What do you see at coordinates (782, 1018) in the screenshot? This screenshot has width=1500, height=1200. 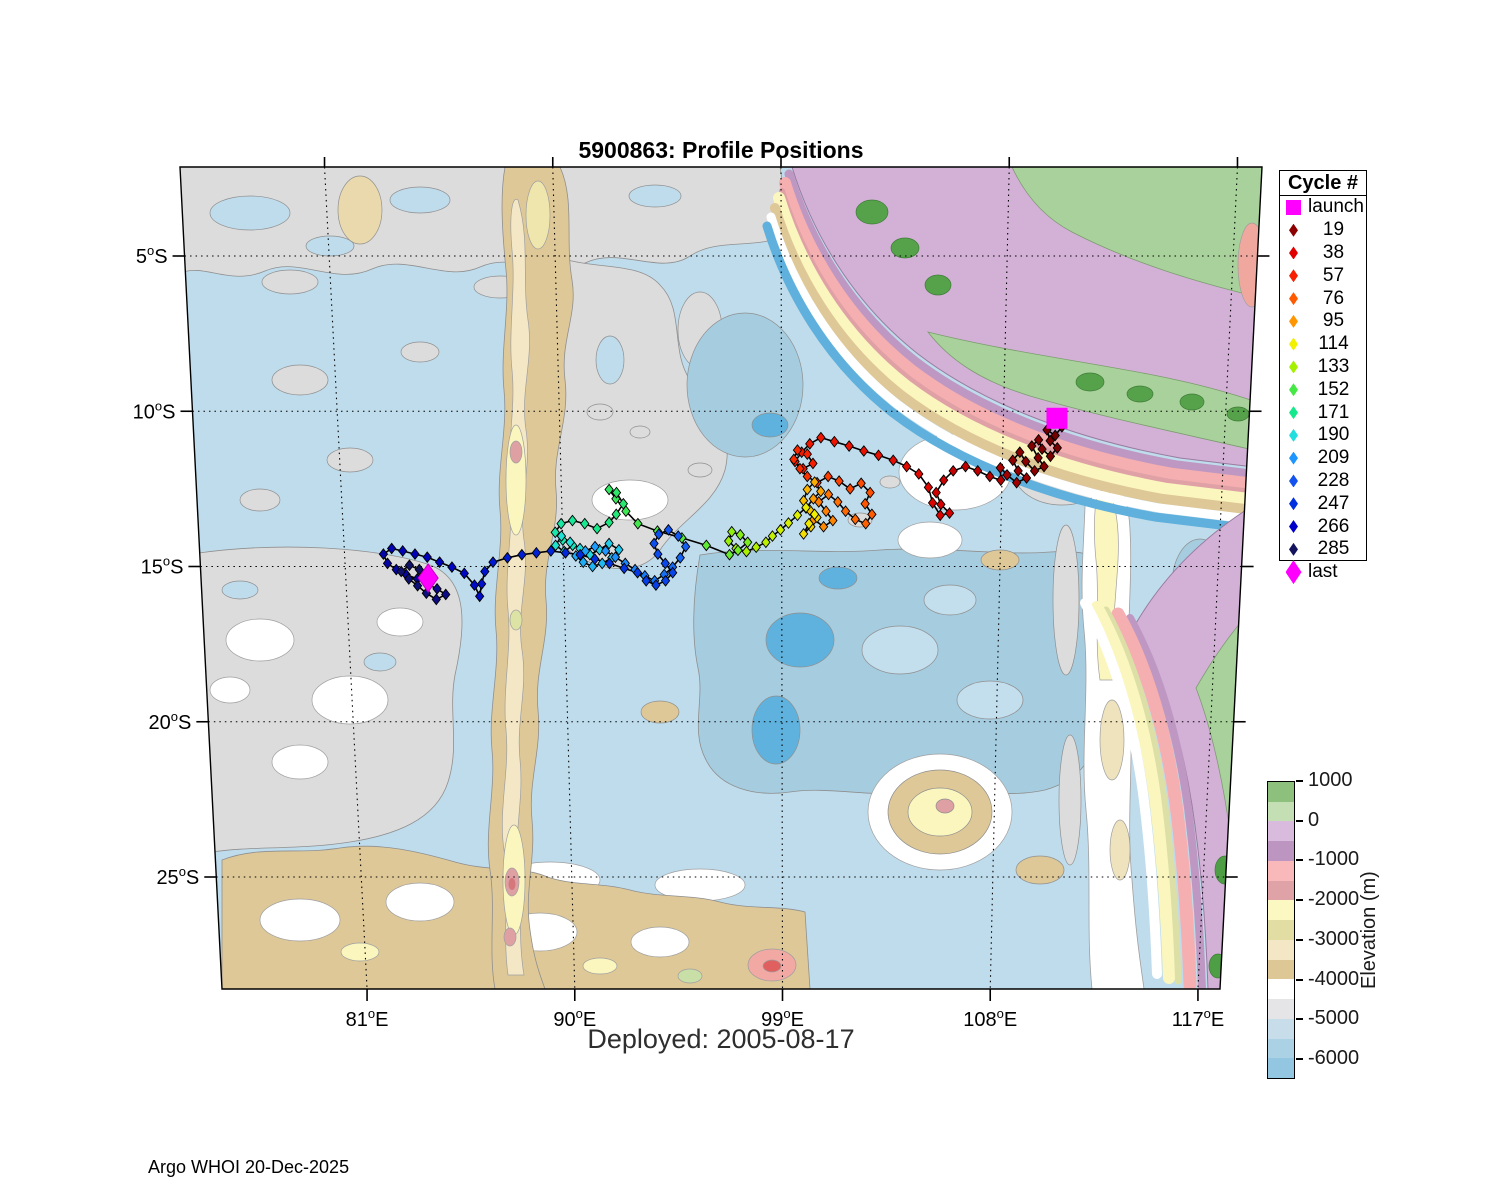 I see `x-axis-tick-label: 99oE` at bounding box center [782, 1018].